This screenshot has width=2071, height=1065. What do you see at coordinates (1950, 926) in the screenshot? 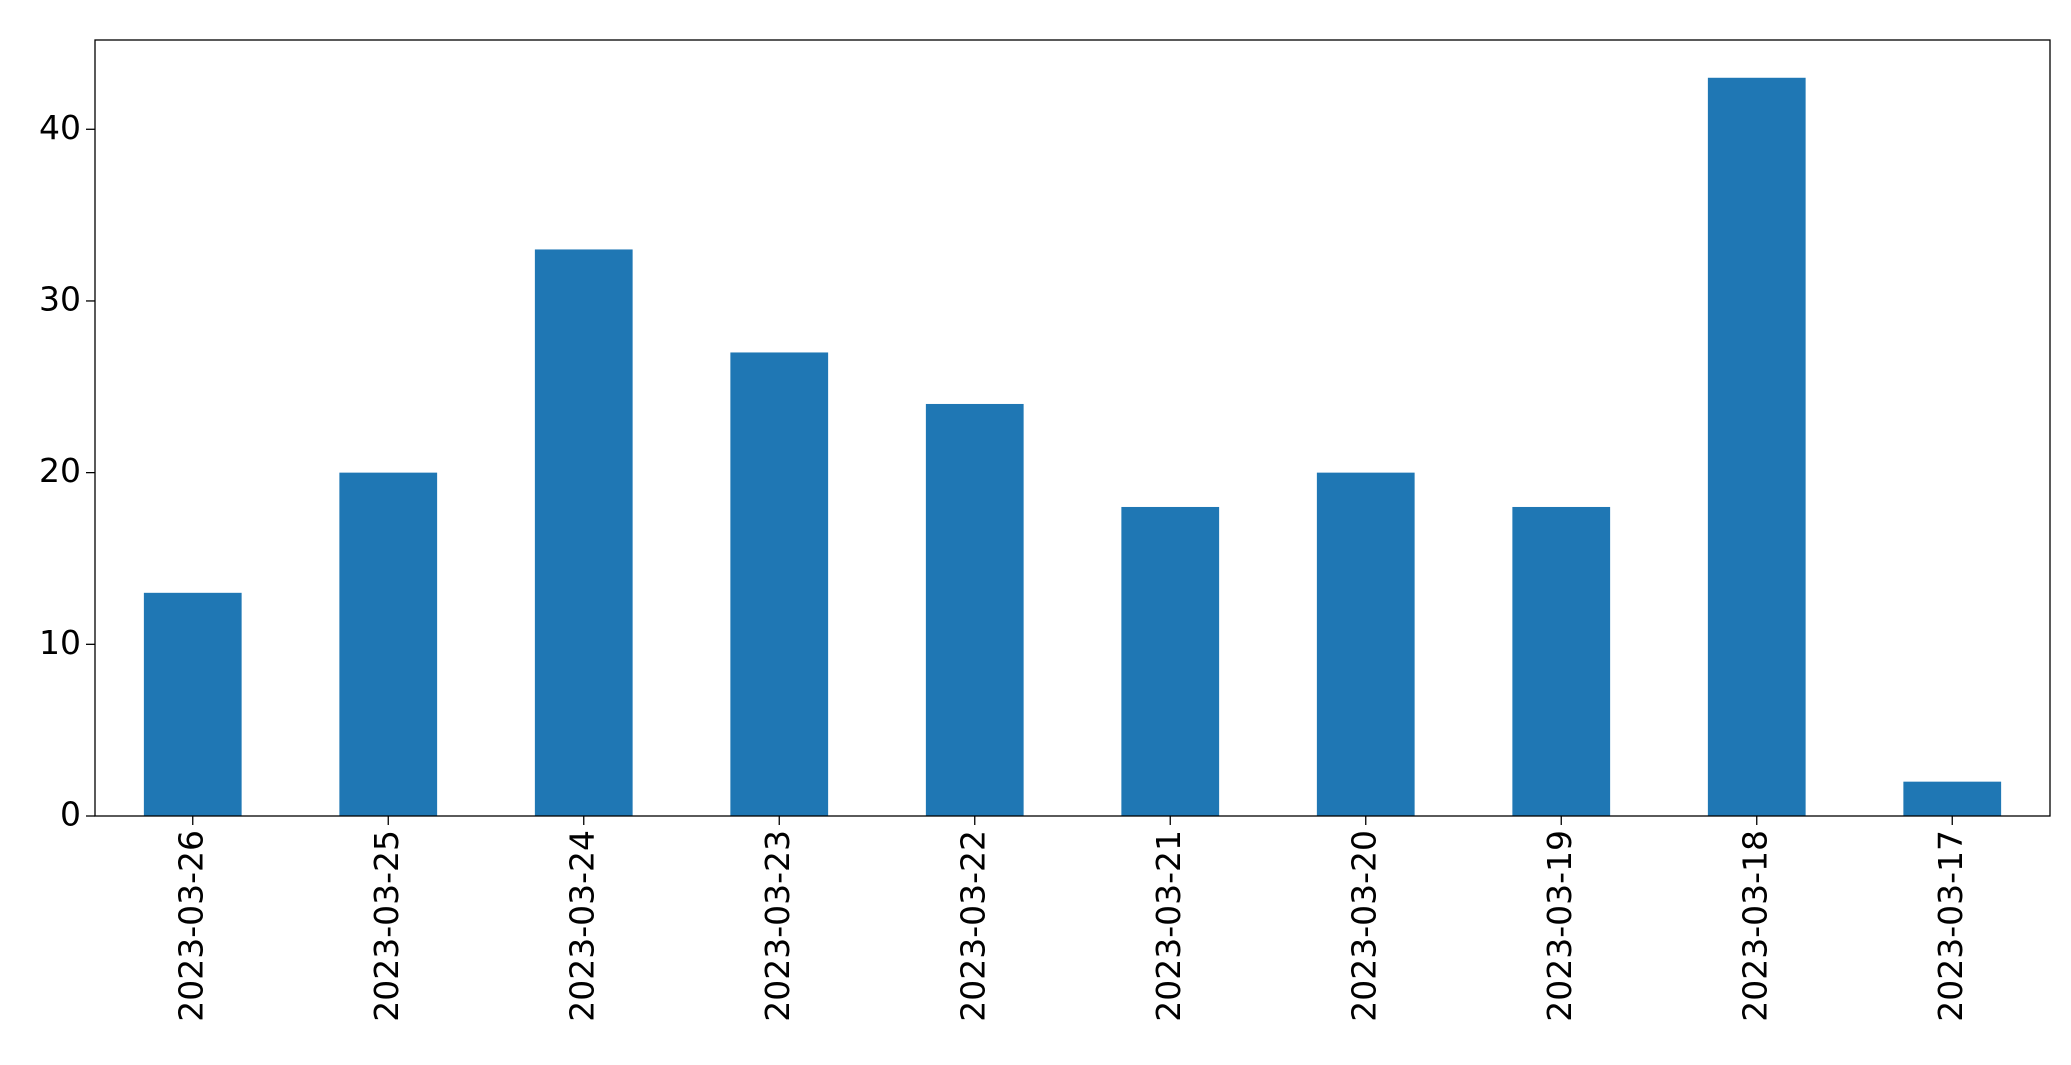
I see `x-tick-label: 2023-03-17` at bounding box center [1950, 926].